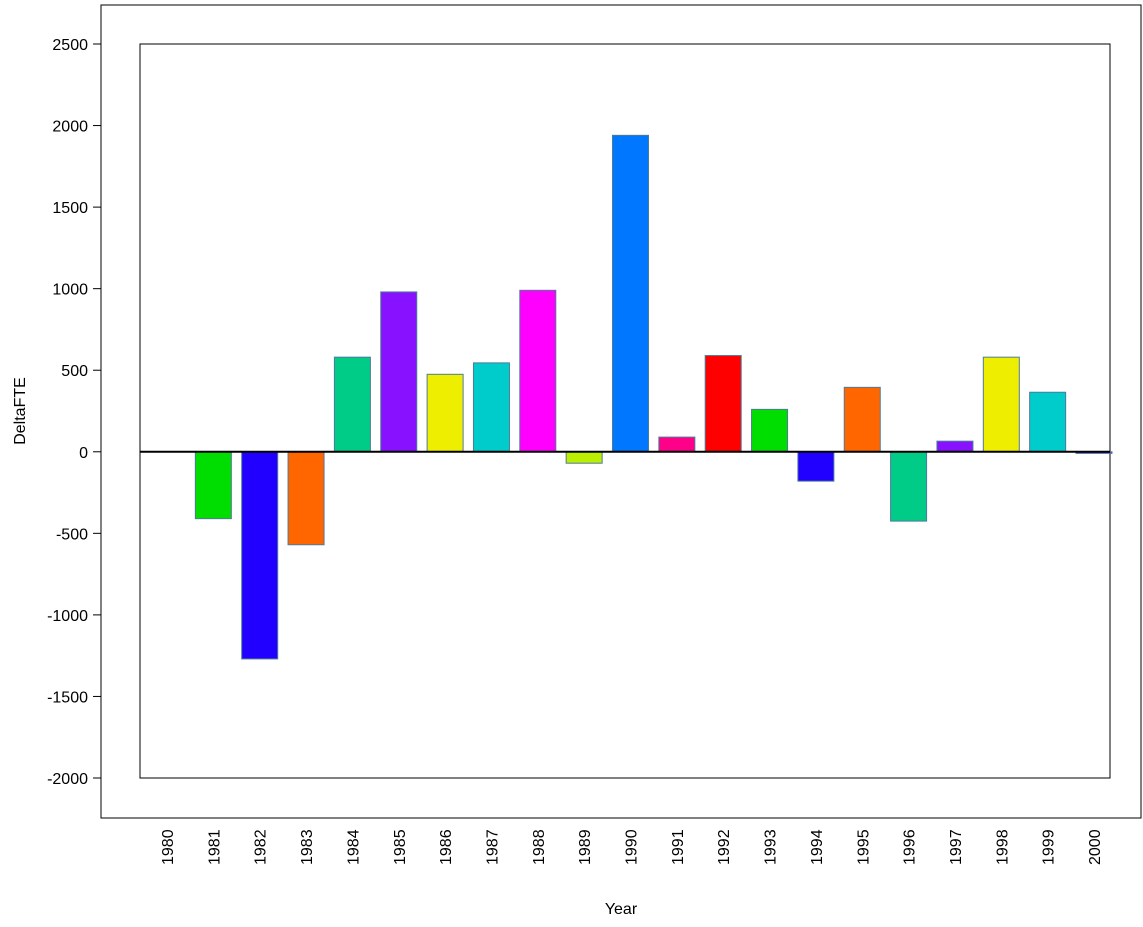 This screenshot has height=927, width=1143. Describe the element at coordinates (74, 412) in the screenshot. I see `y-axis-ticks: -2000 -1500 -1000 -500 0 500 1000 1500 2000 2500` at that location.